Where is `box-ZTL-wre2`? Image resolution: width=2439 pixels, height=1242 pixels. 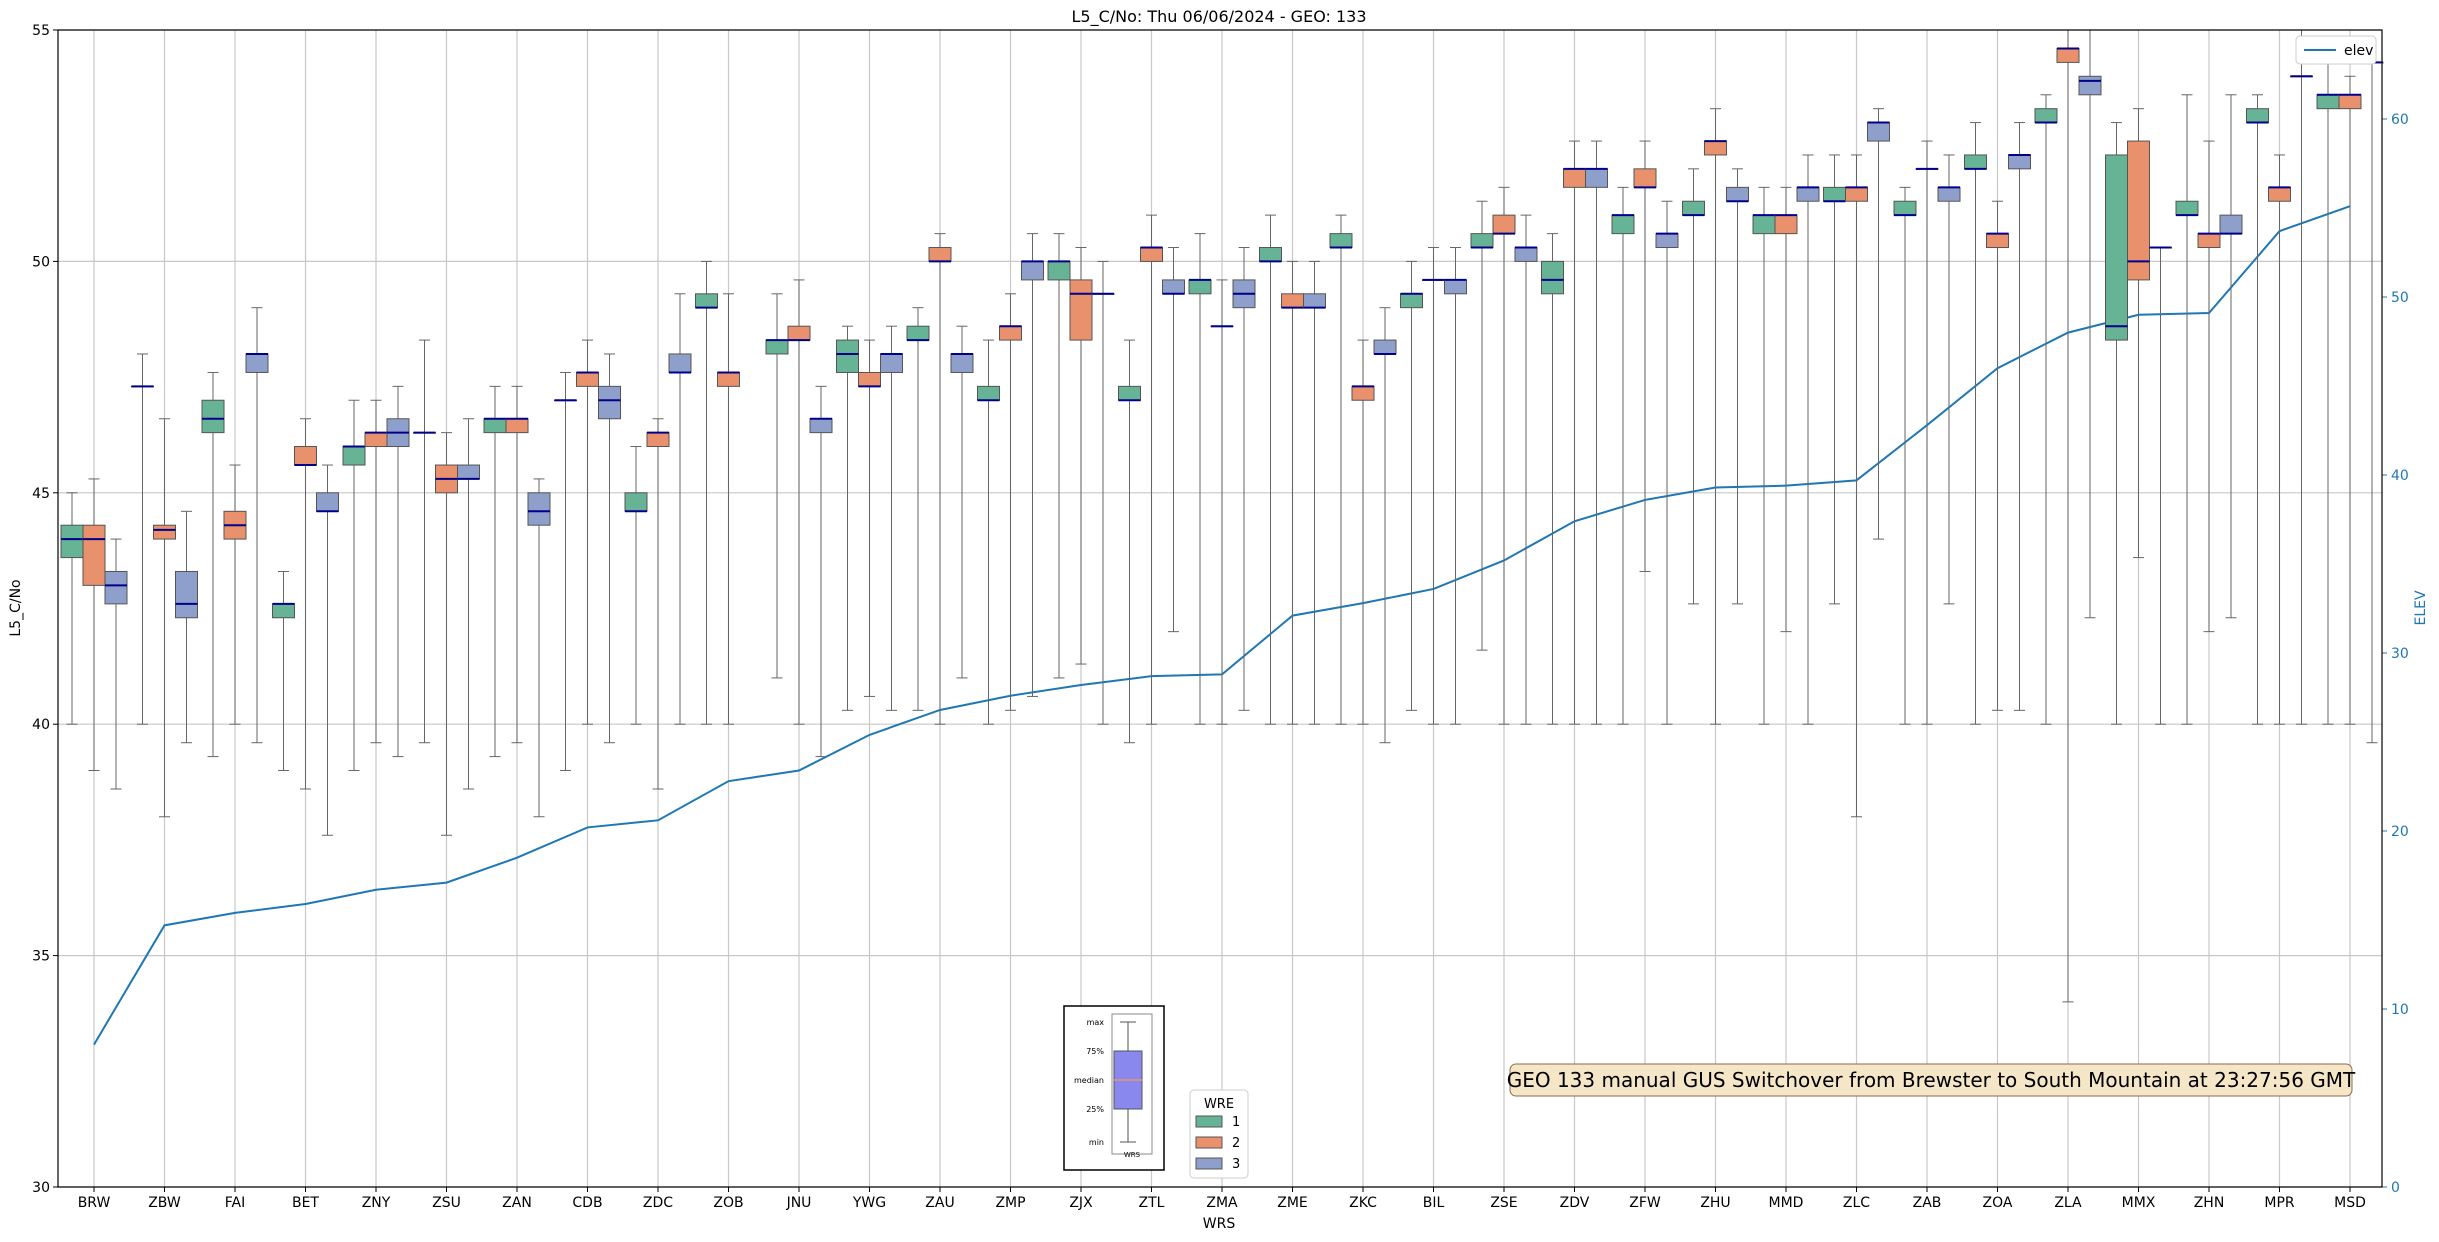 box-ZTL-wre2 is located at coordinates (1151, 469).